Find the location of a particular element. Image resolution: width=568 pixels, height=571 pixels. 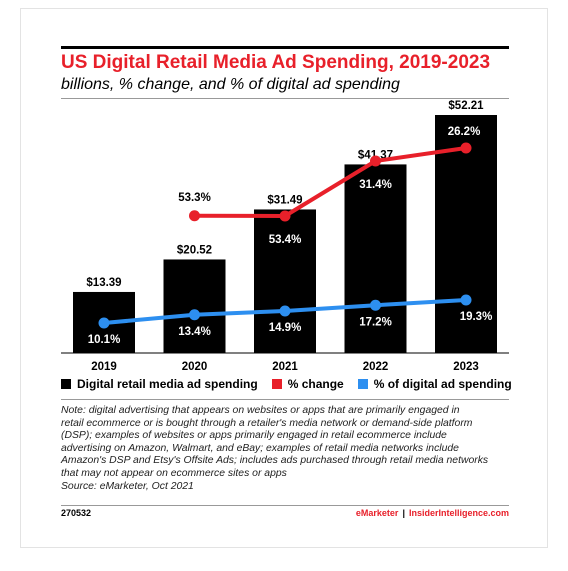

pct-change-label: 26.2% is located at coordinates (464, 132).